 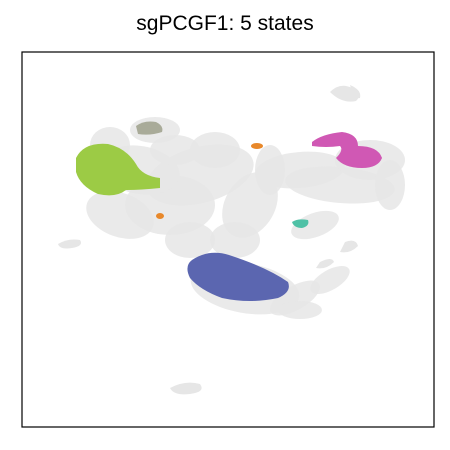 What do you see at coordinates (238, 276) in the screenshot?
I see `state-cluster-blue` at bounding box center [238, 276].